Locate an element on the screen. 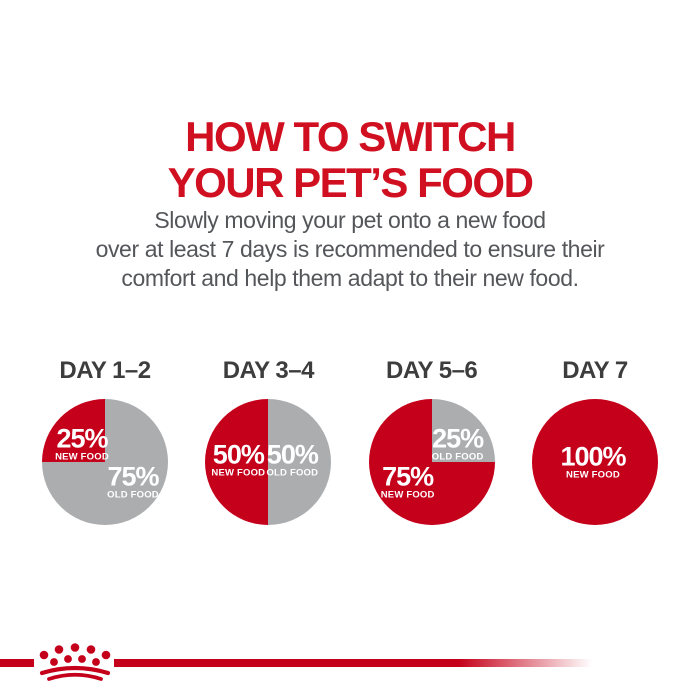  page-title: HOW TO SWITCH YOUR PET’S FOOD is located at coordinates (350, 160).